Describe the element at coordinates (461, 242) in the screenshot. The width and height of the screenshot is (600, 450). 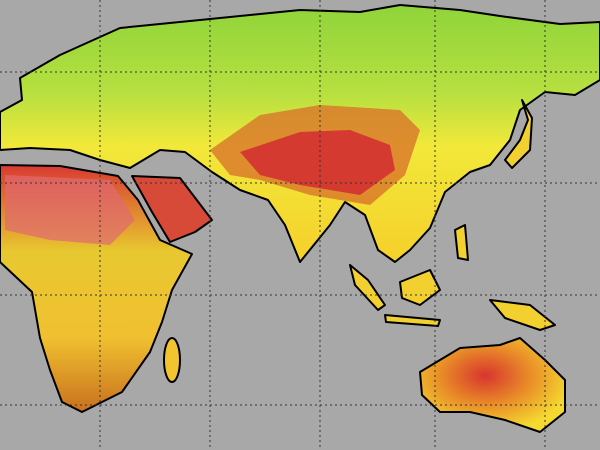
I see `philippines` at that location.